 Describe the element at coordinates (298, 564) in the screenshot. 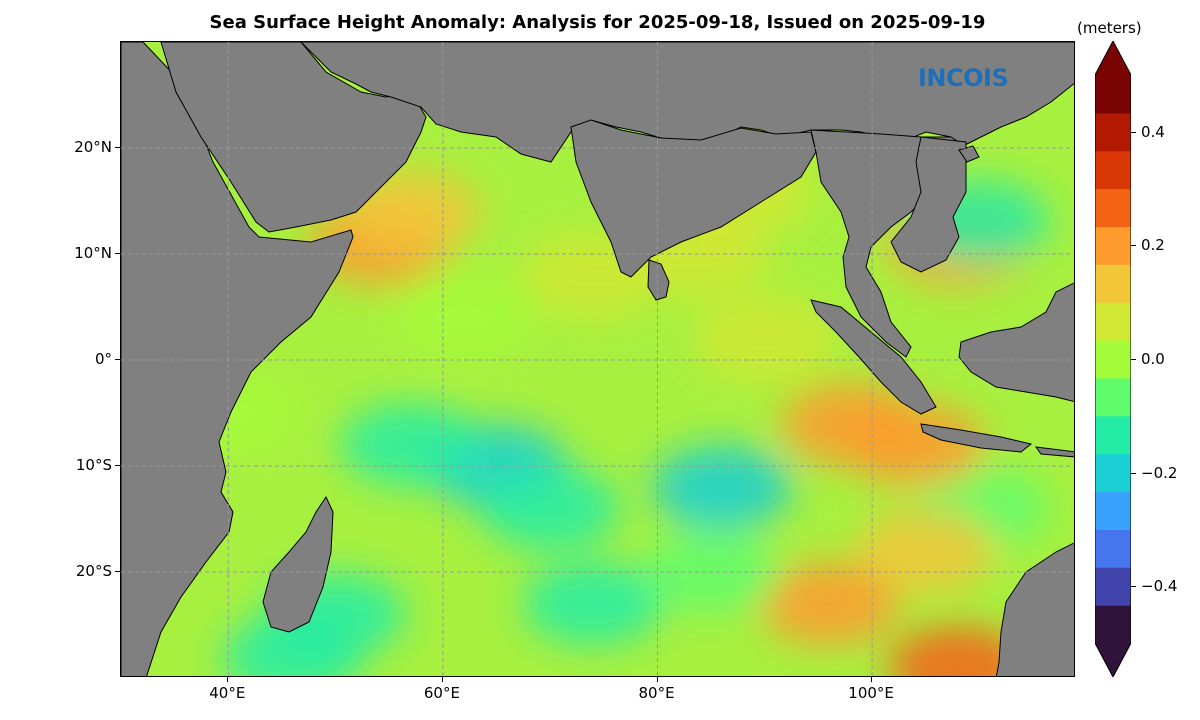

I see `land-madagascar` at that location.